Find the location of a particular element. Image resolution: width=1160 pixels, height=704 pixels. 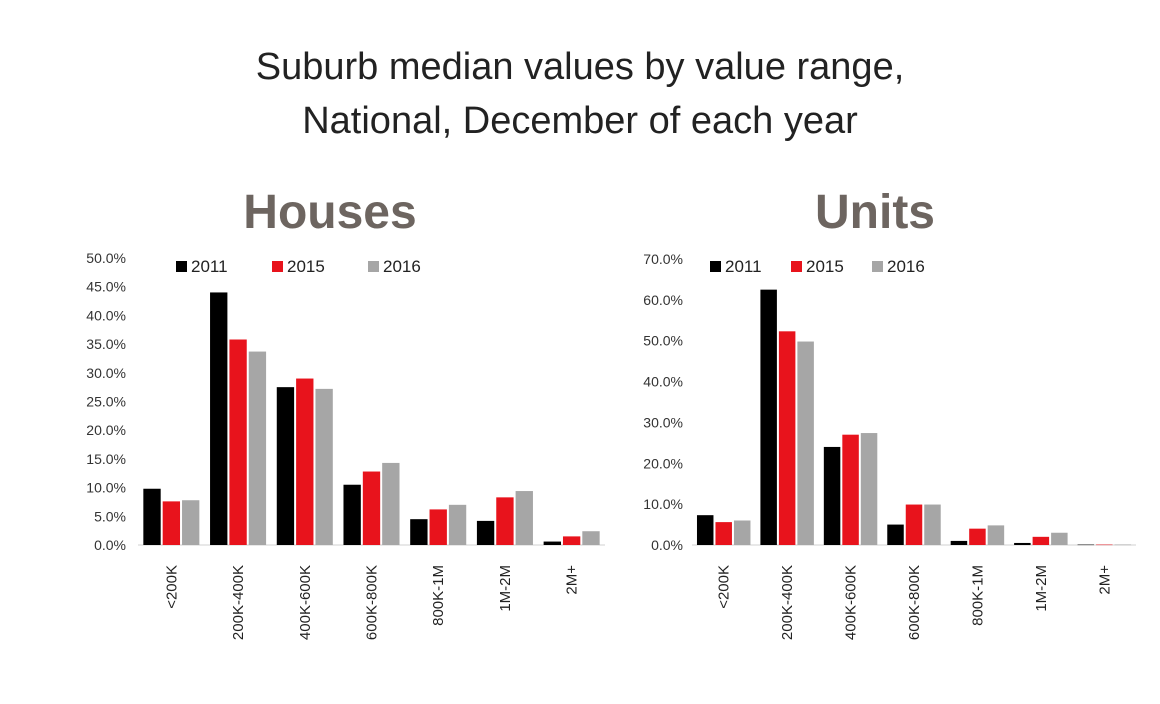

units-bar-400k-600k-2011 is located at coordinates (832, 495).